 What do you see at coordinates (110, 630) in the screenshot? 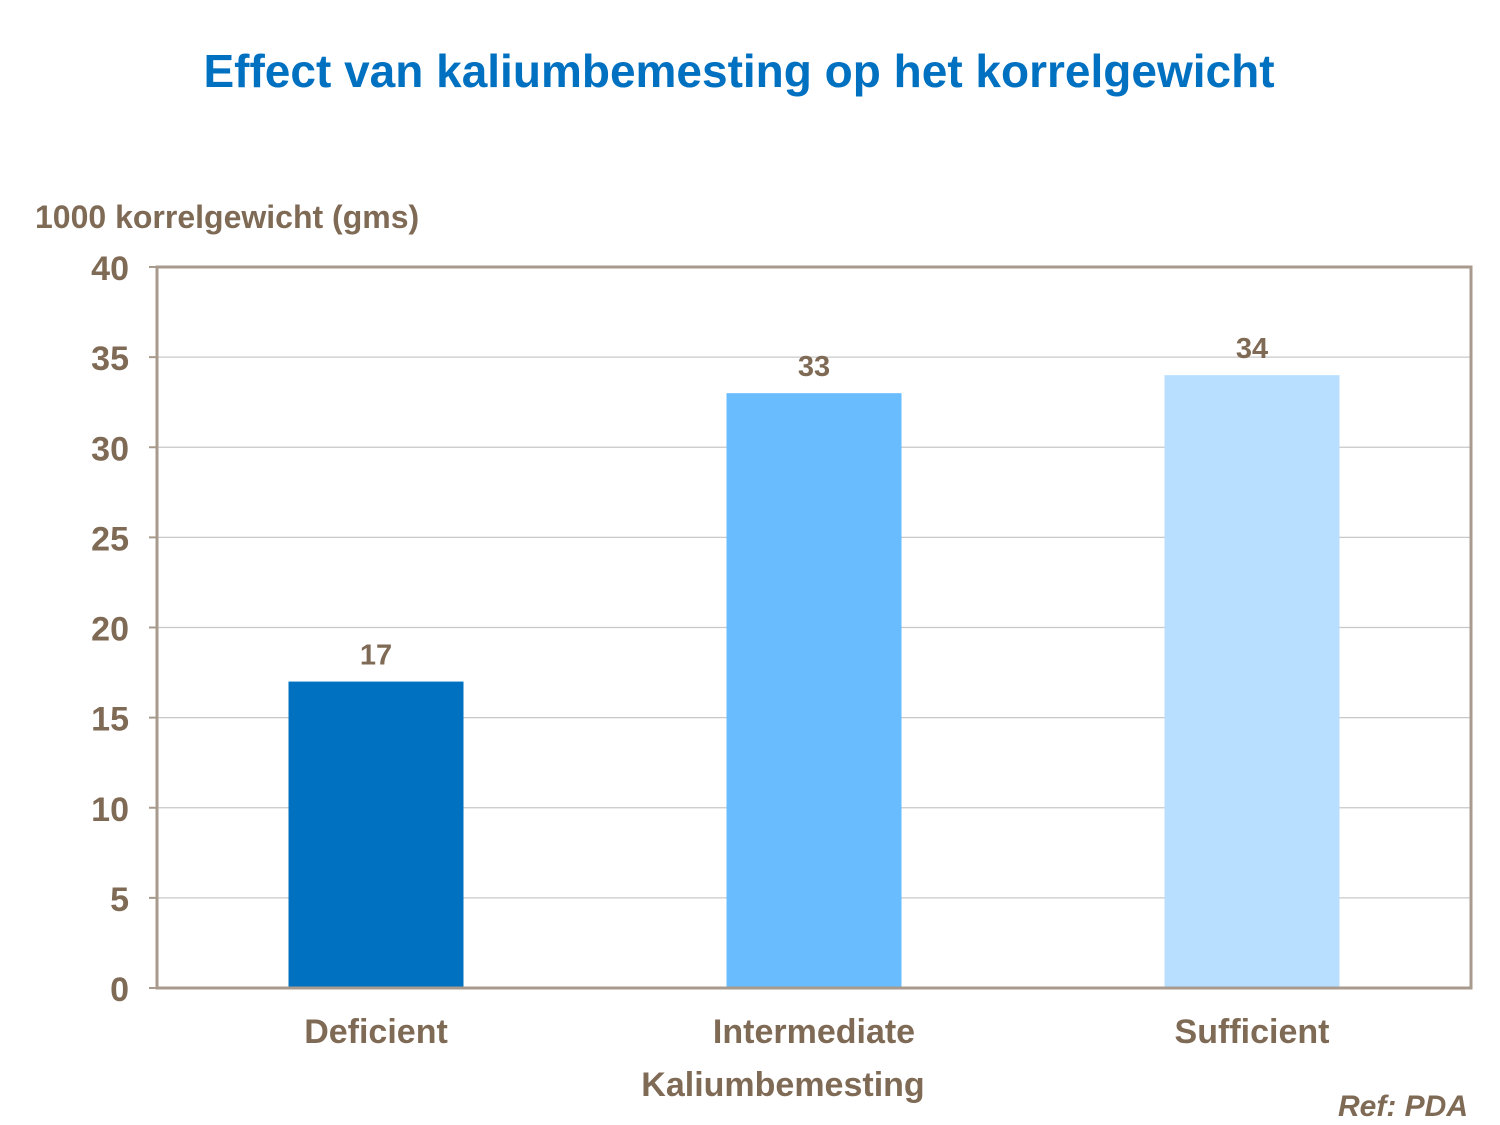
I see `y-tick-label: 20` at bounding box center [110, 630].